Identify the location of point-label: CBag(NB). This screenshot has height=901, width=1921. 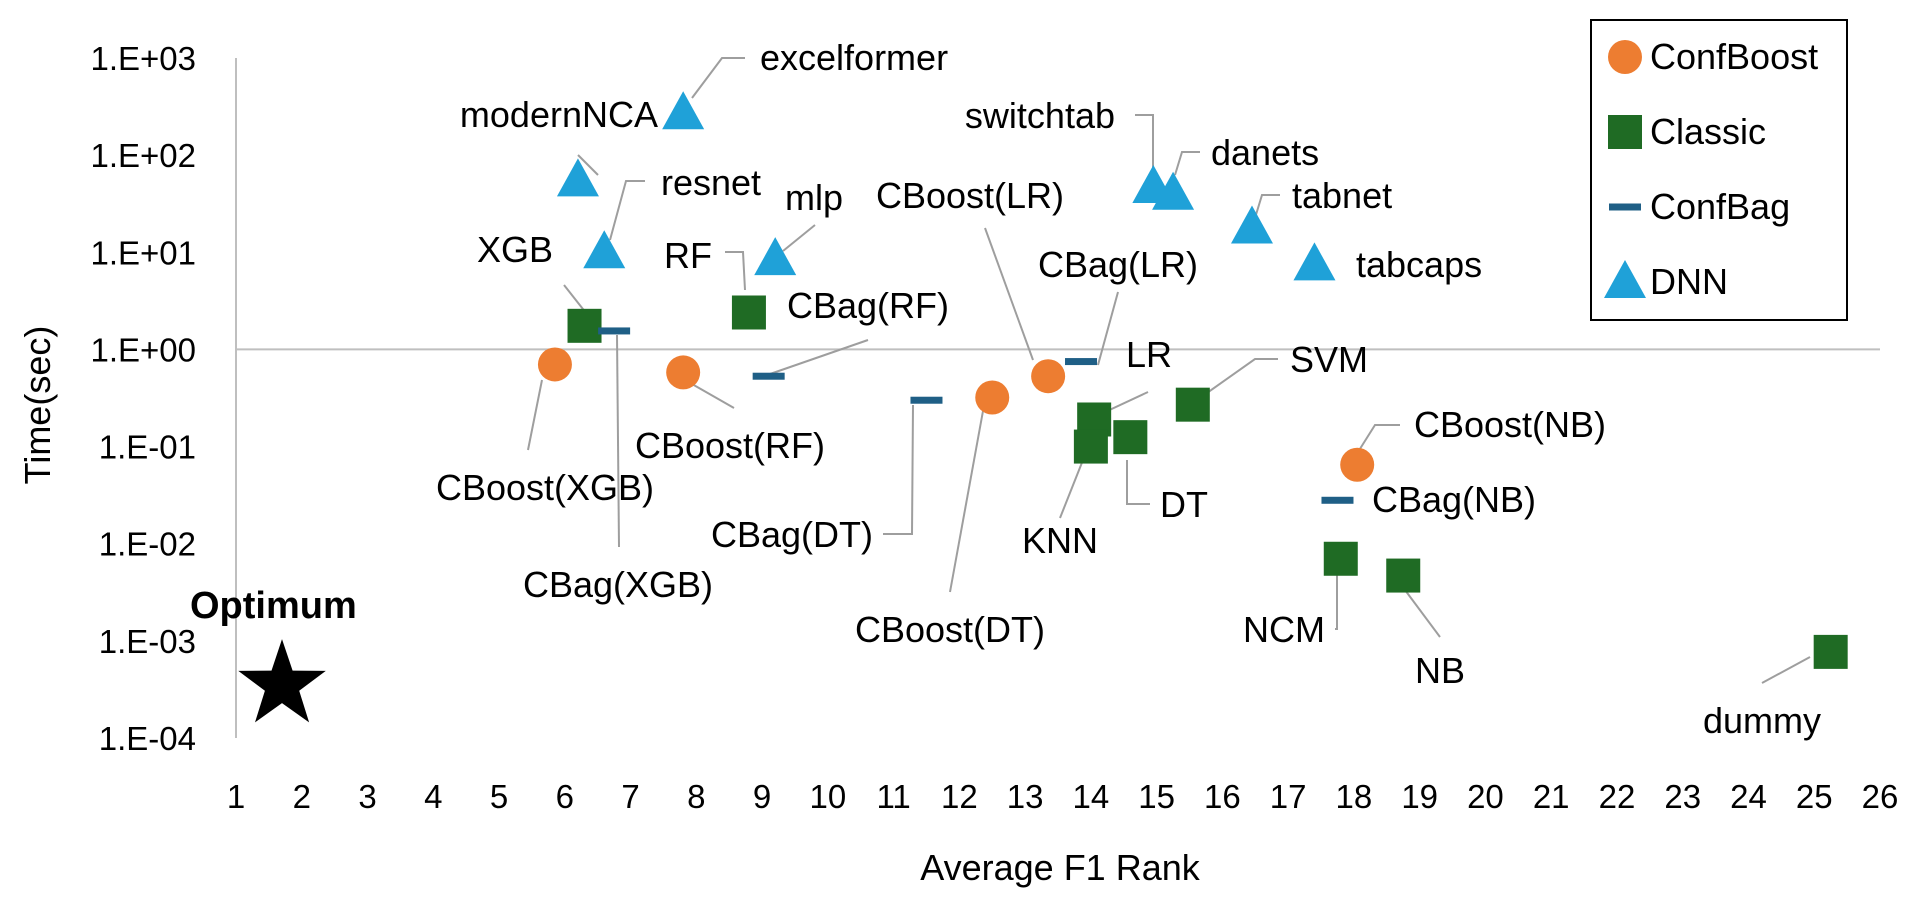
(1454, 499).